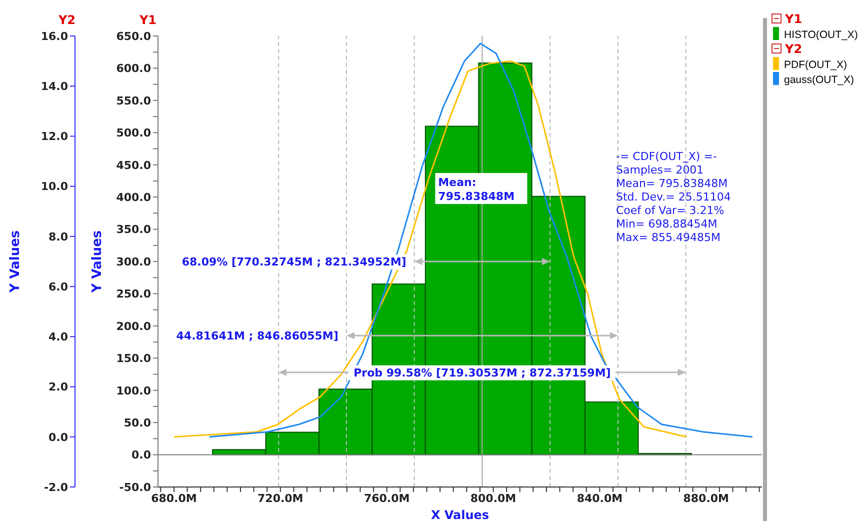 The width and height of the screenshot is (859, 521). Describe the element at coordinates (815, 65) in the screenshot. I see `legend-label: PDF(OUT_X)` at that location.